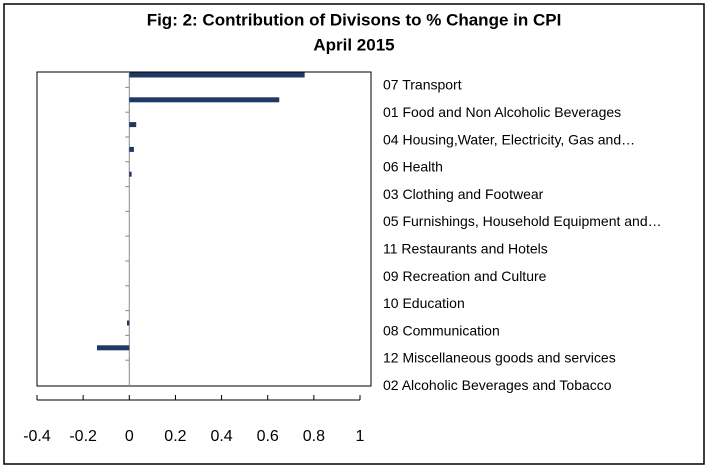 The width and height of the screenshot is (709, 468). I want to click on category-label: 12 Miscellaneous goods and services, so click(499, 358).